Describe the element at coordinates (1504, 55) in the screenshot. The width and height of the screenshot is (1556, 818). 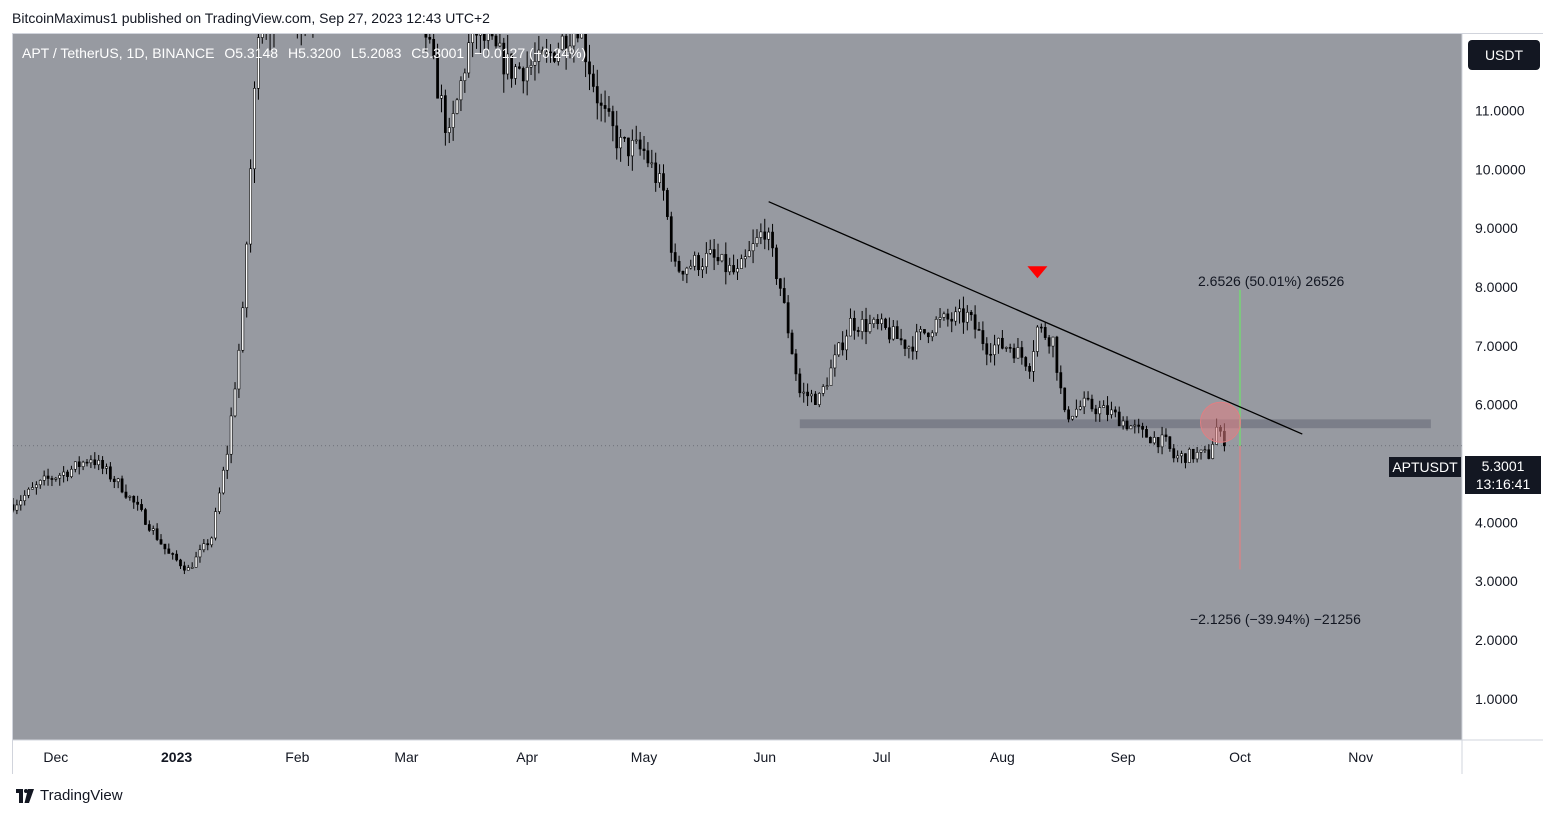
I see `currency-button: USDT` at that location.